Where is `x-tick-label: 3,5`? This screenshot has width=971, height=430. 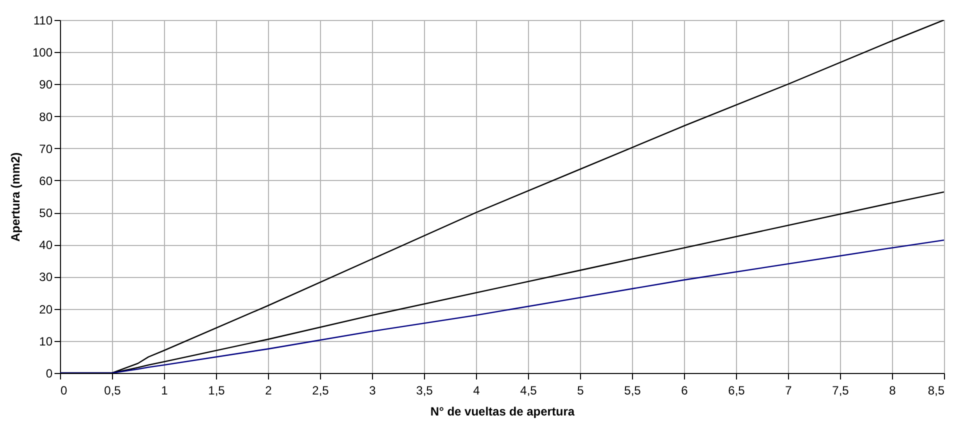
x-tick-label: 3,5 is located at coordinates (425, 391).